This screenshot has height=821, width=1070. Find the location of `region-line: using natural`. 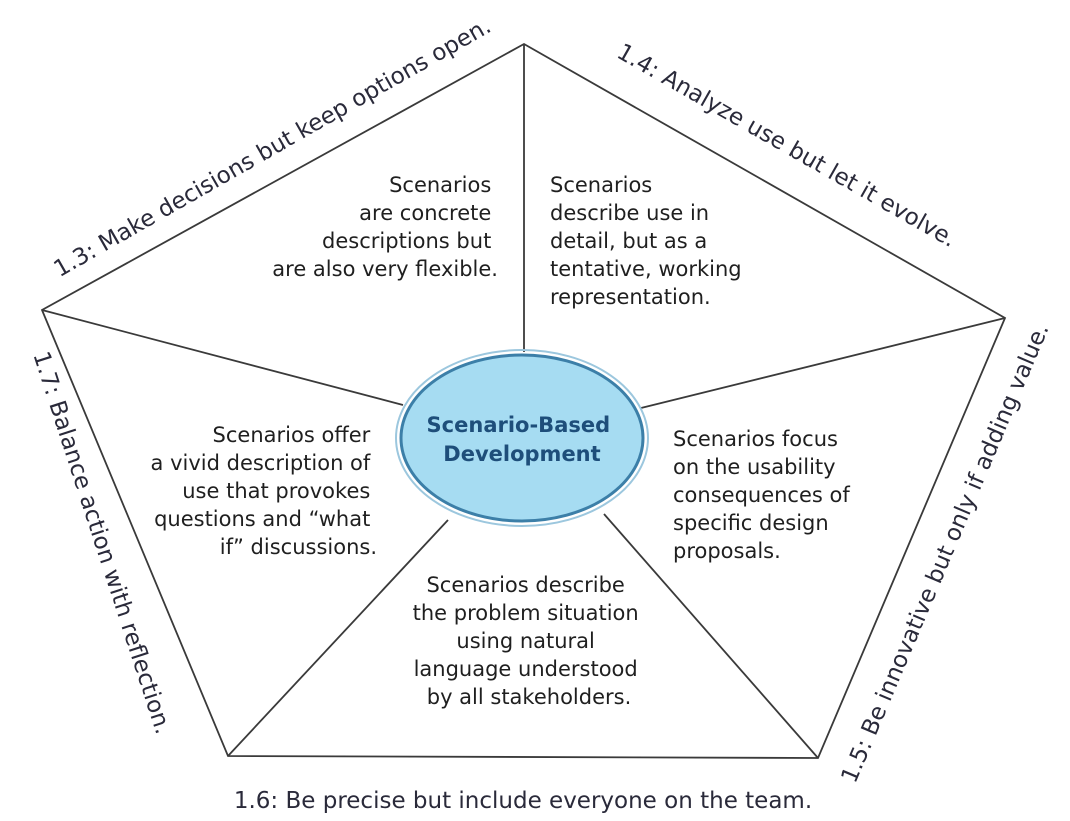

region-line: using natural is located at coordinates (525, 641).